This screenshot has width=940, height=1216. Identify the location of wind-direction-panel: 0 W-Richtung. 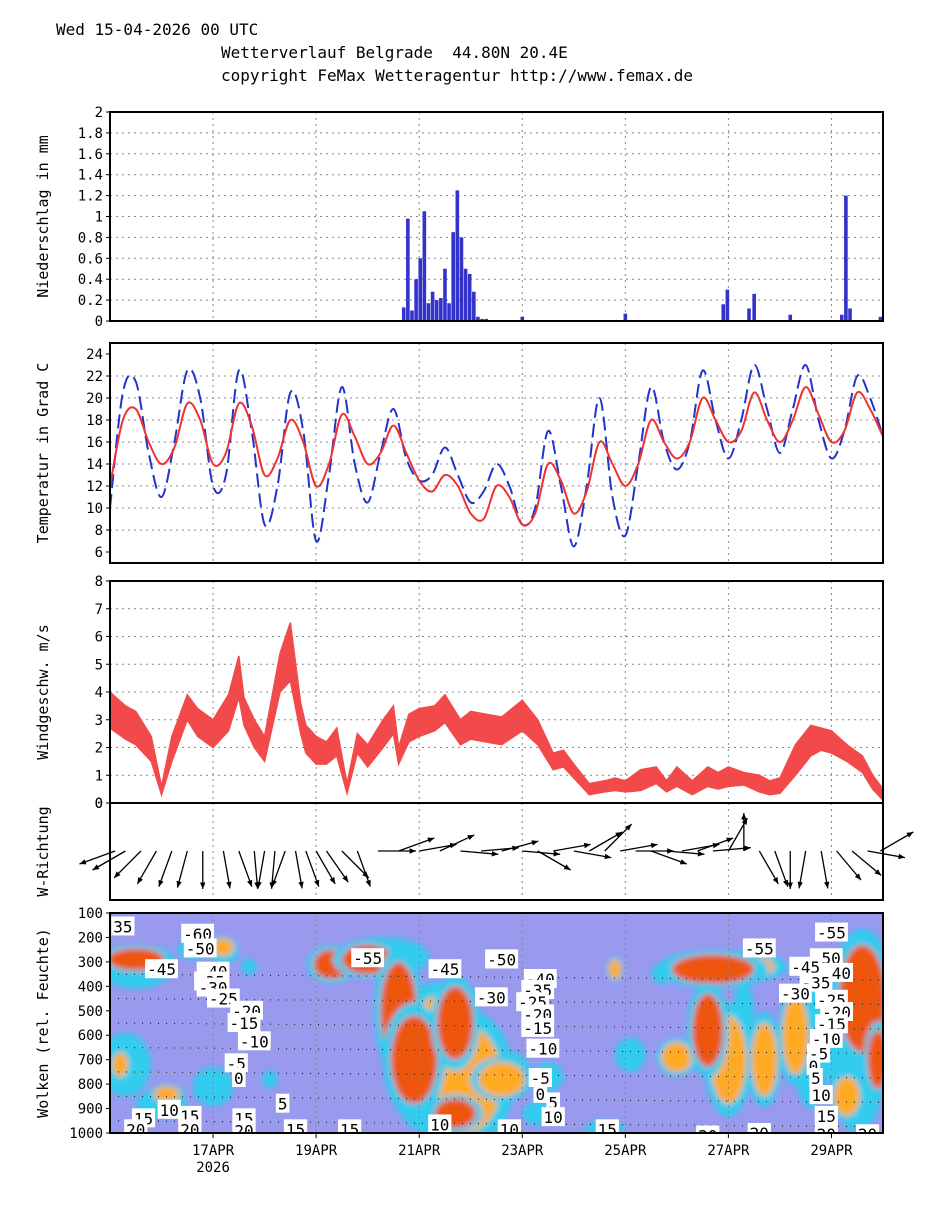
(474, 848).